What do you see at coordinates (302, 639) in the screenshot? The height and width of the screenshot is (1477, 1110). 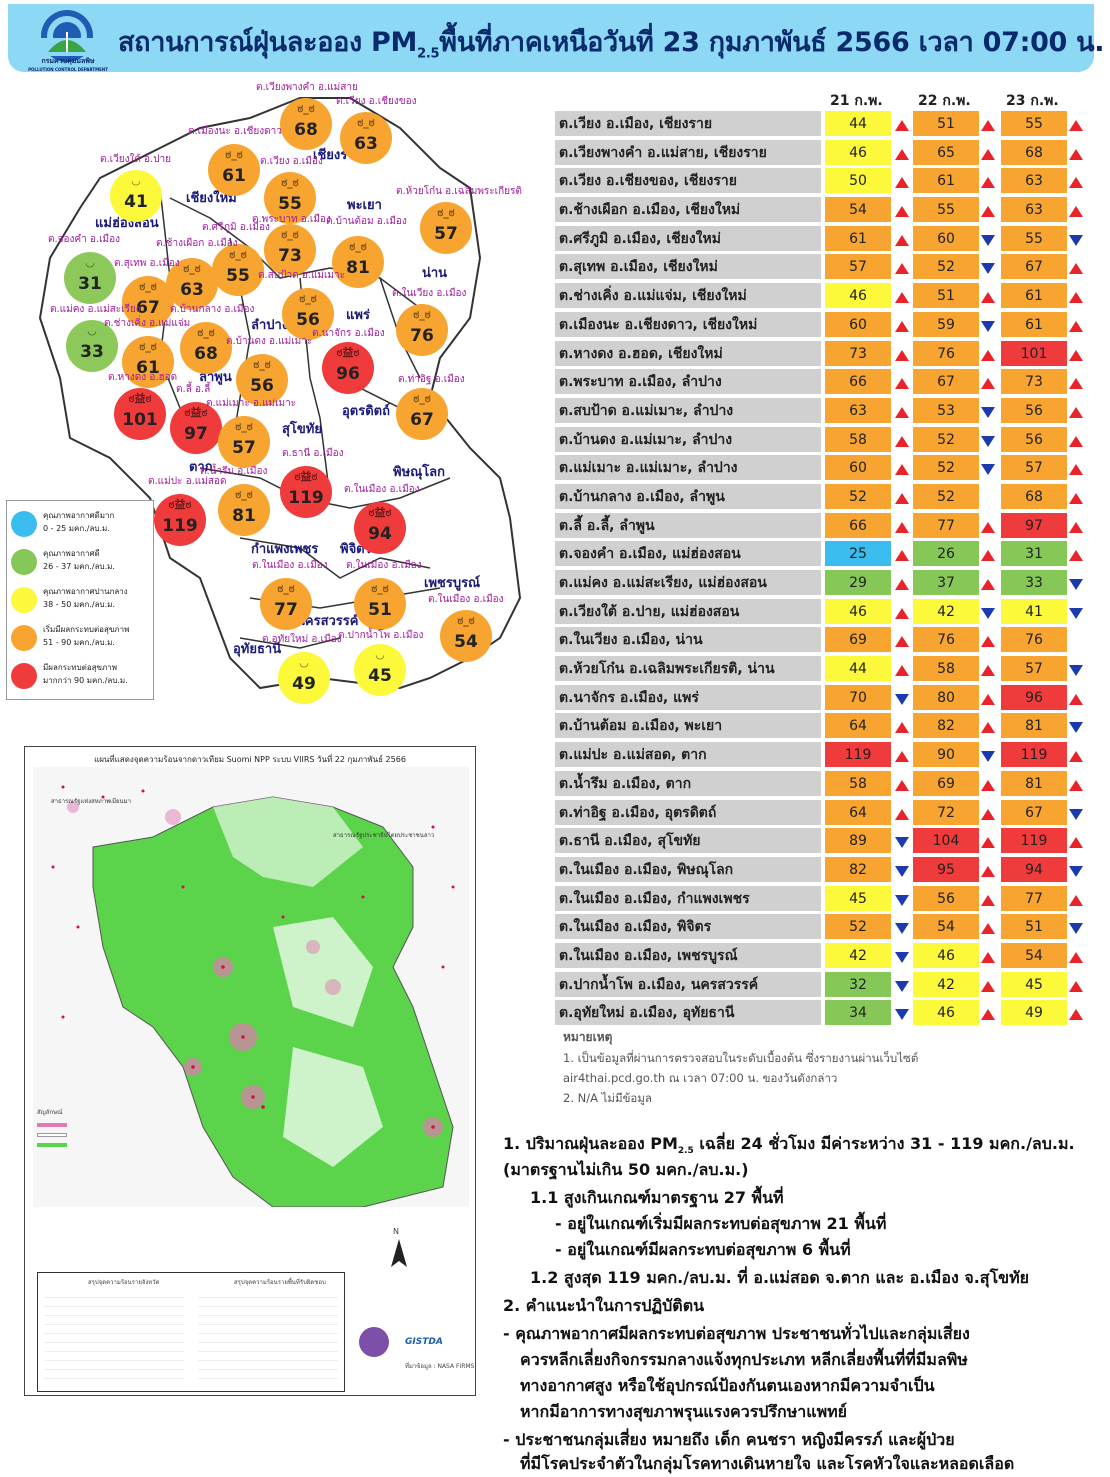 I see `station-label: ต.อุทัยใหม่ อ.เมือง` at bounding box center [302, 639].